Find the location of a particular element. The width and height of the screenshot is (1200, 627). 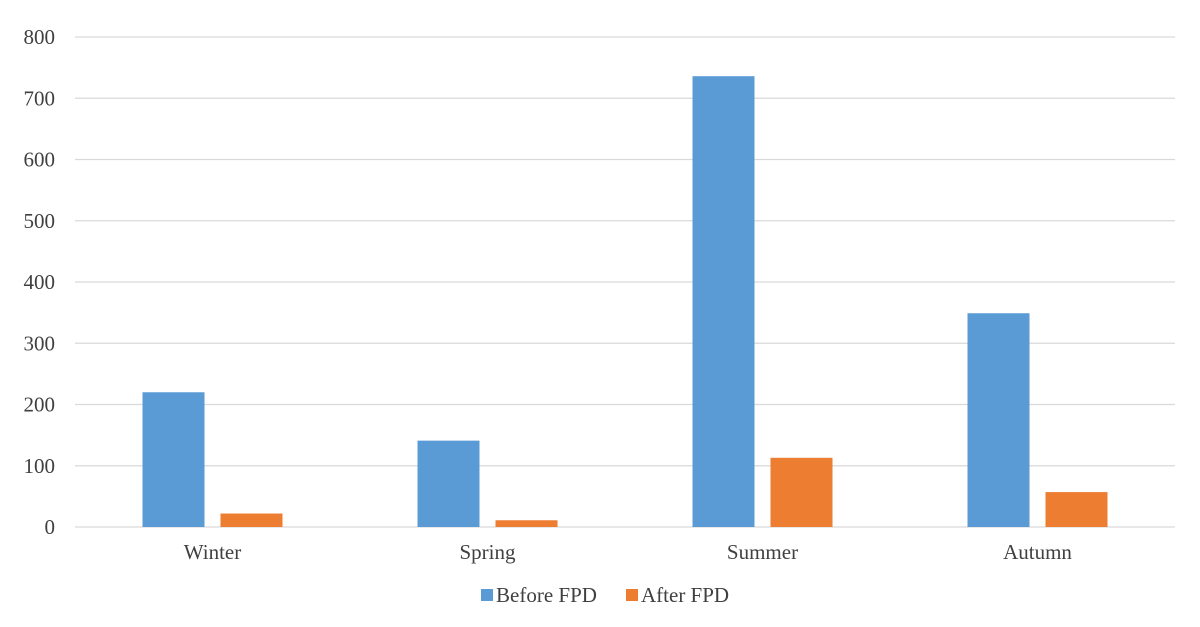

y-tick-label: 0 is located at coordinates (50, 527).